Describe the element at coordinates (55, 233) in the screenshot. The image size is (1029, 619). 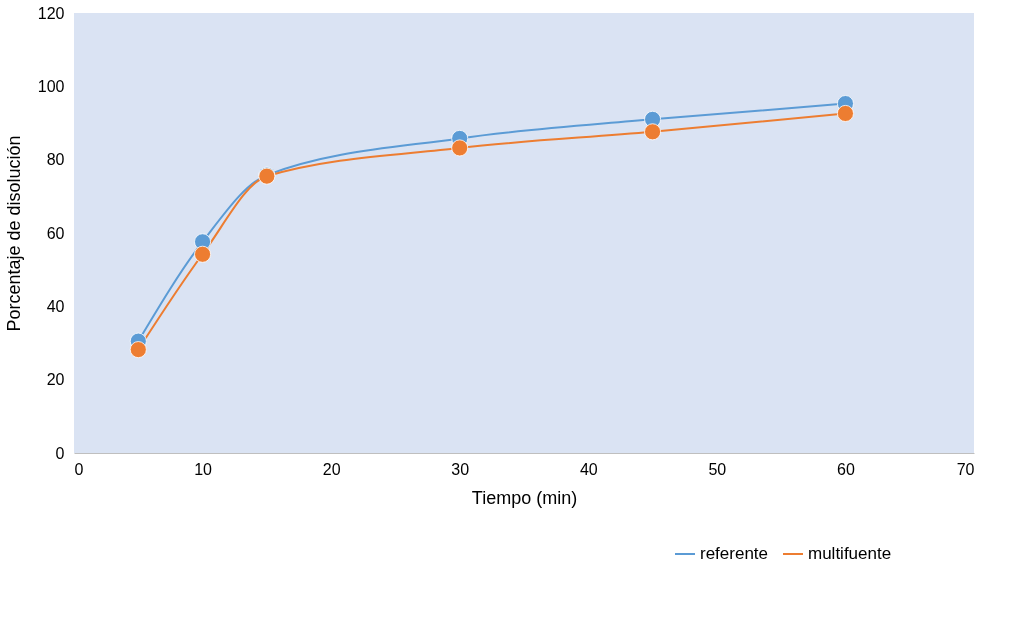
I see `y-tick-label: 60` at that location.